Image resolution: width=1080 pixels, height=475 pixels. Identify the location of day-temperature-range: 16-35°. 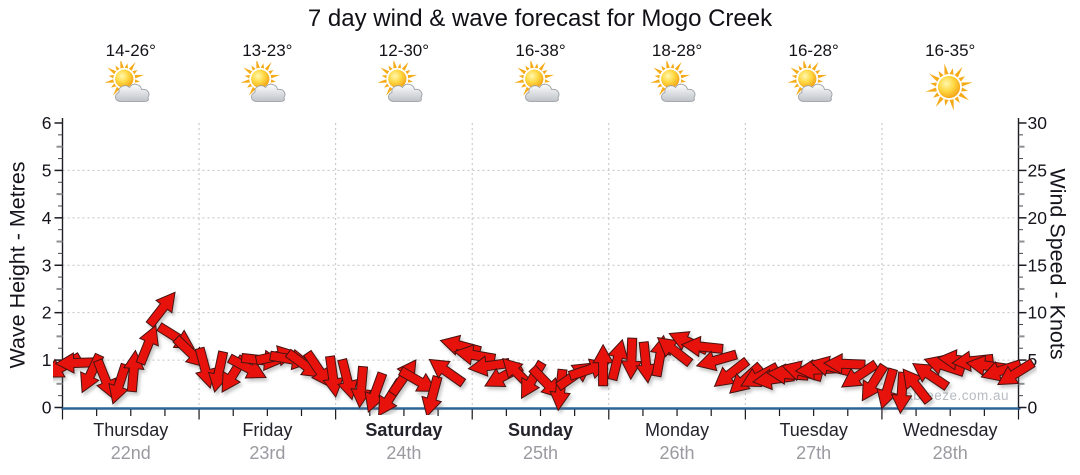
(950, 50).